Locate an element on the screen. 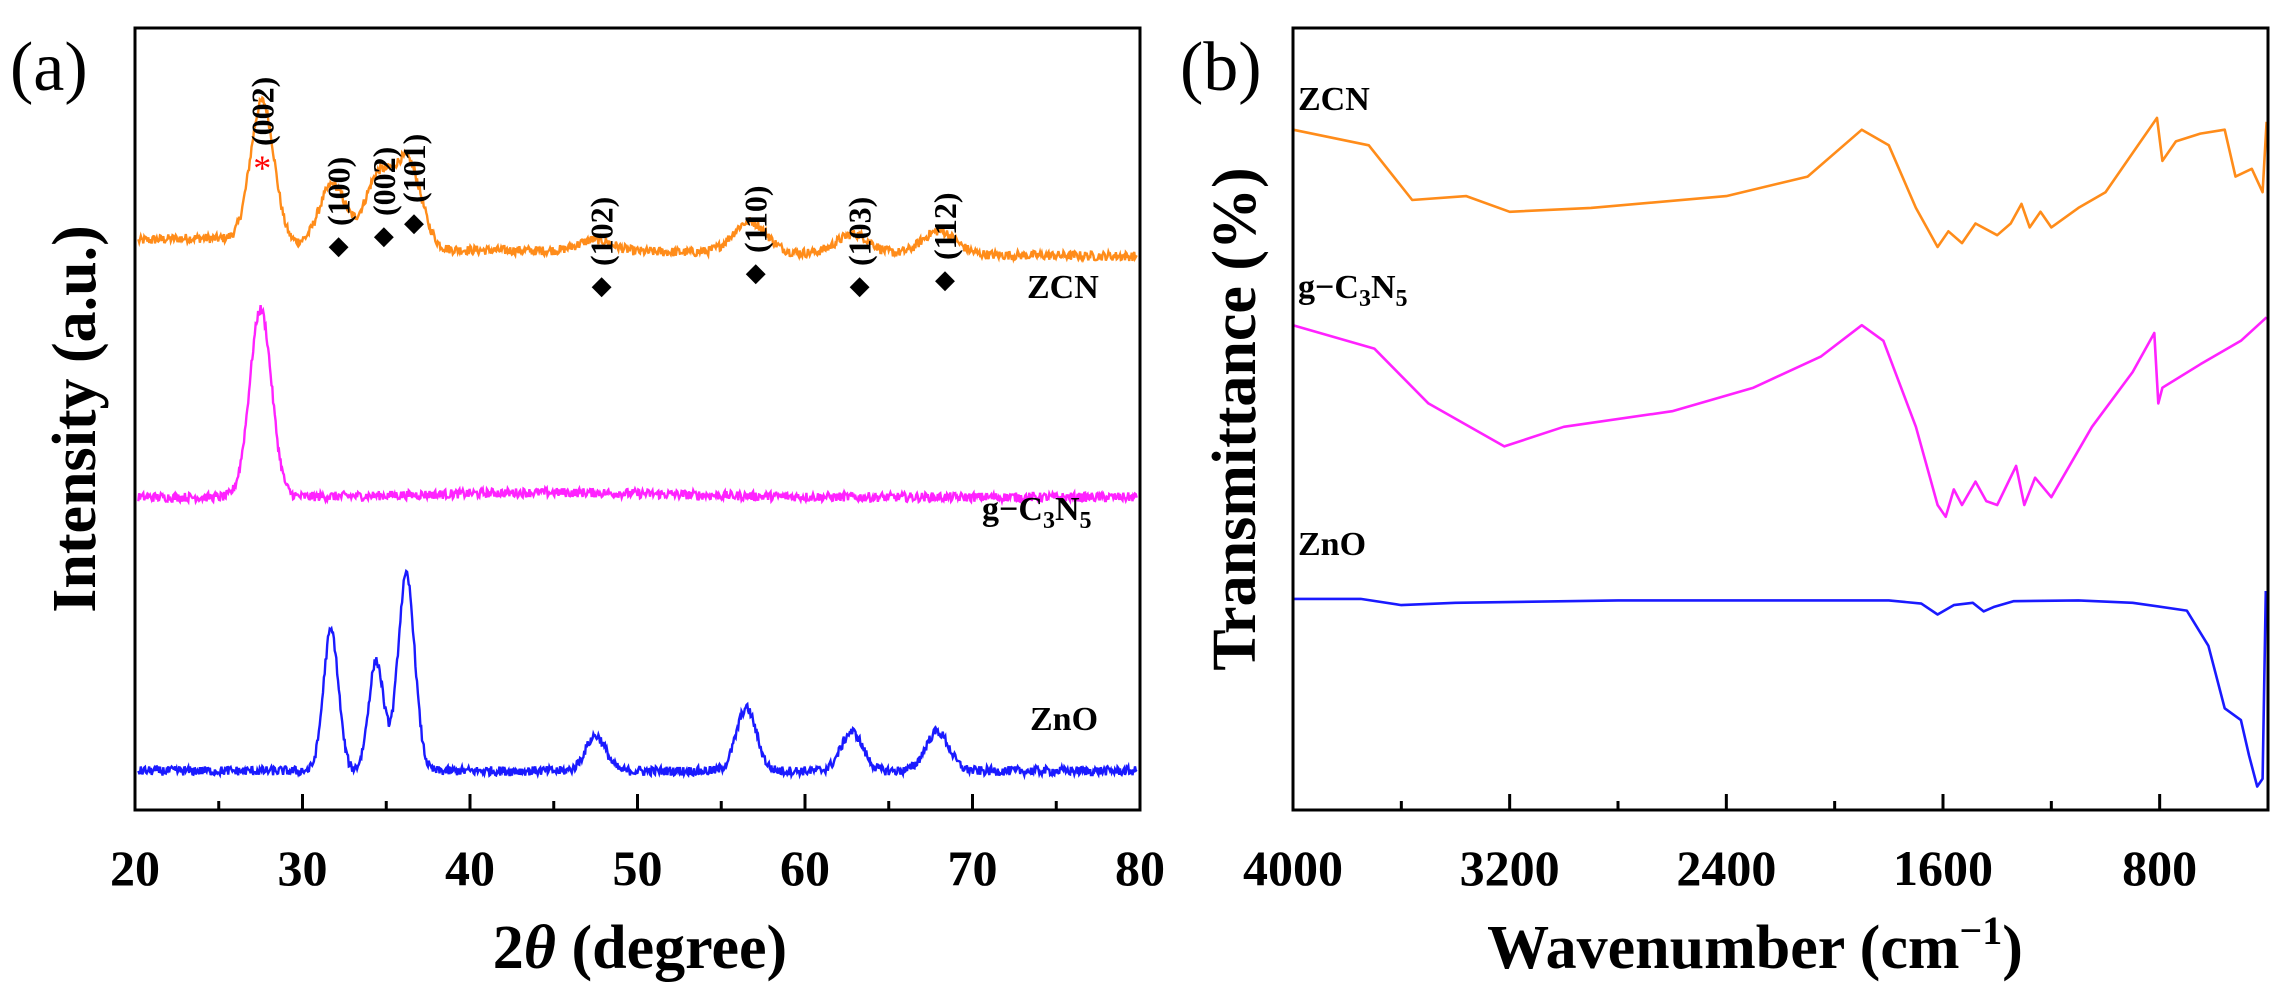 Image resolution: width=2286 pixels, height=999 pixels. xrd-peak-marker-5: ◆ is located at coordinates (756, 272).